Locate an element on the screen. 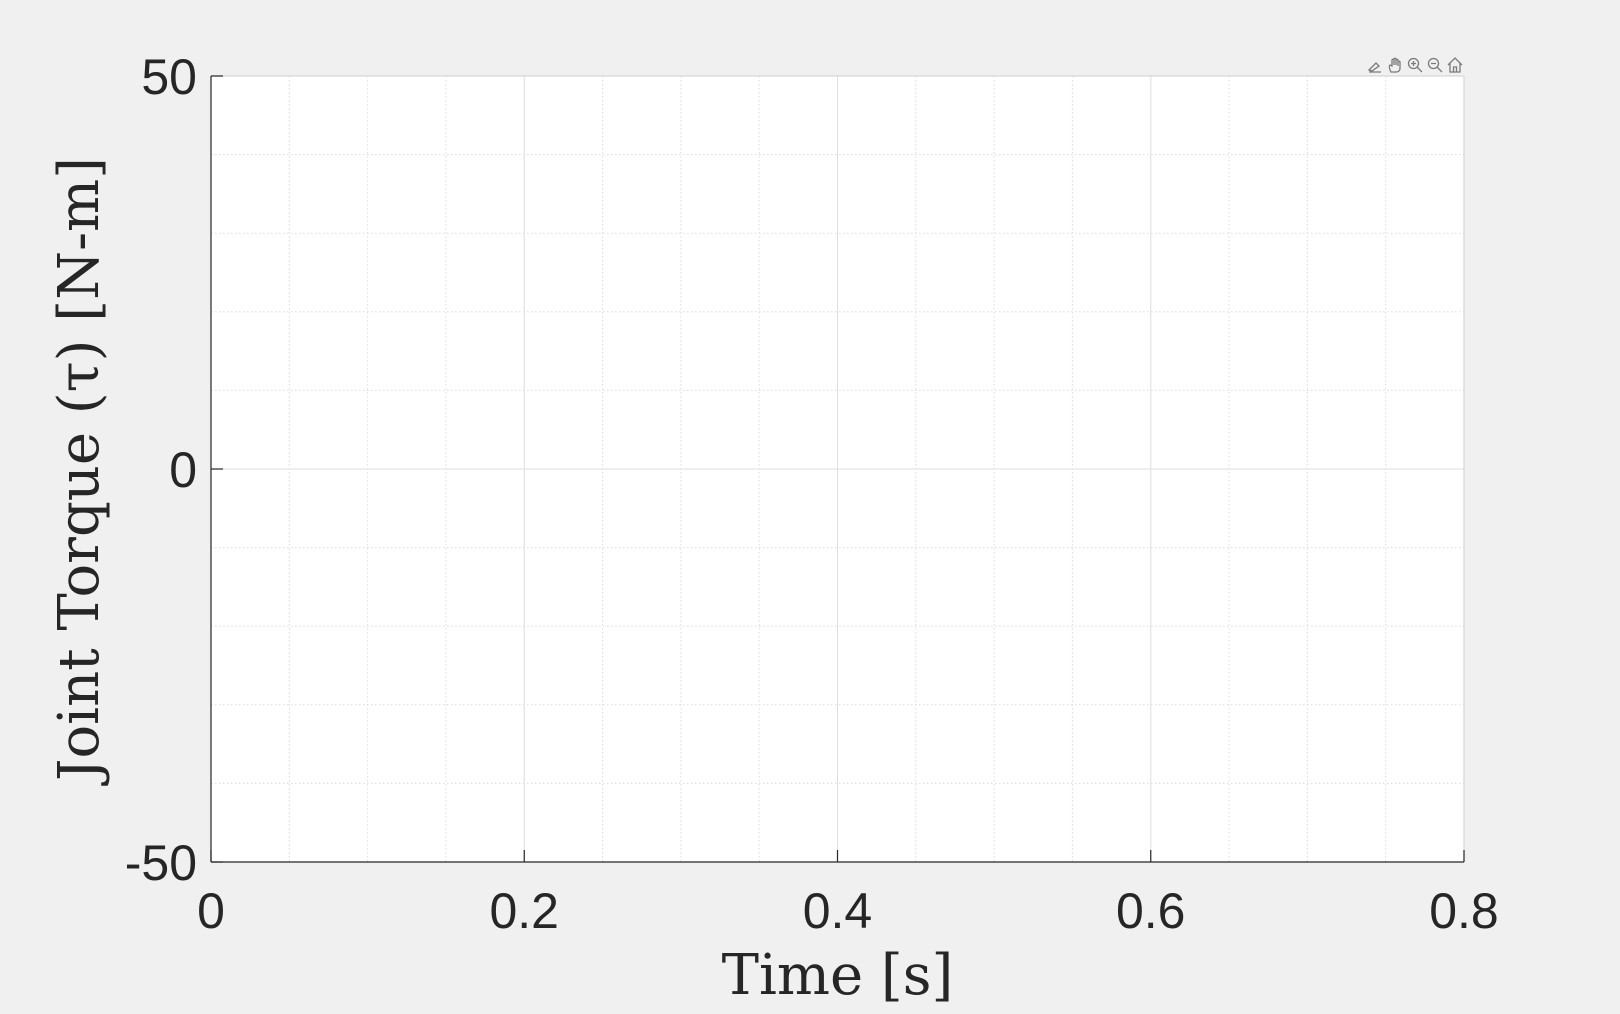  zoom-in-icon is located at coordinates (1415, 65).